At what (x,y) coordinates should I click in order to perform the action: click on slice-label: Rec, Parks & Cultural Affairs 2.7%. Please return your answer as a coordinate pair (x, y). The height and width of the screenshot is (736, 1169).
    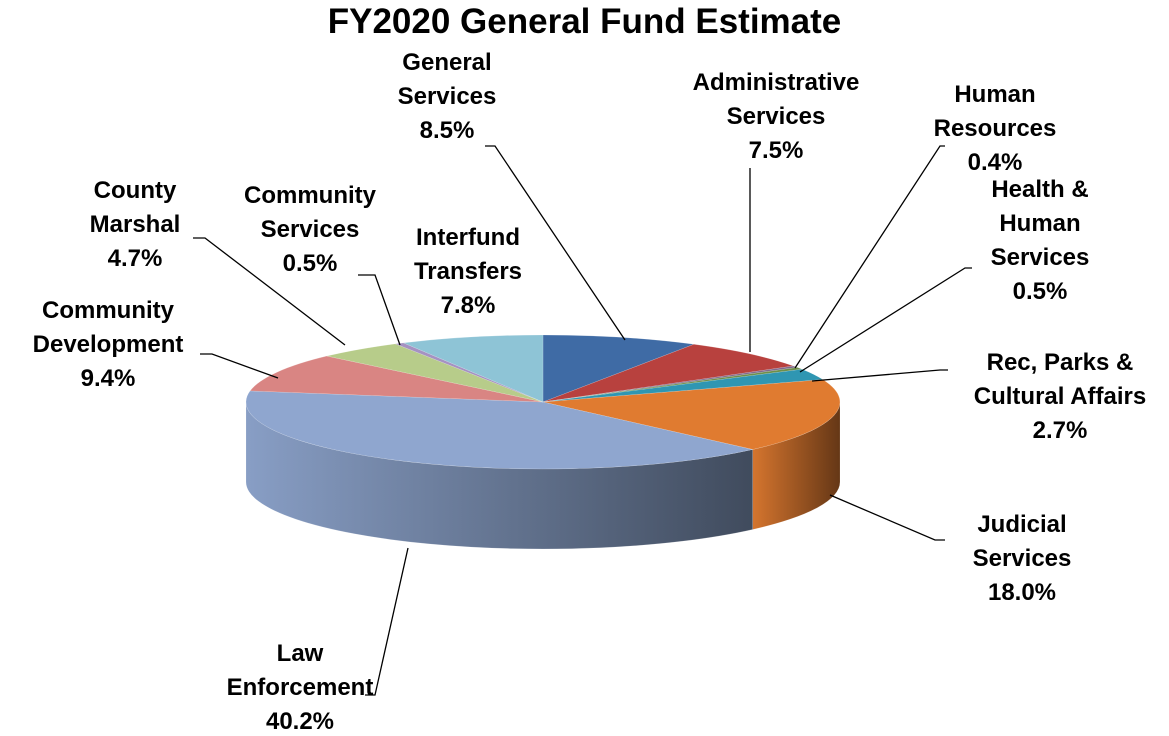
    Looking at the image, I should click on (1060, 397).